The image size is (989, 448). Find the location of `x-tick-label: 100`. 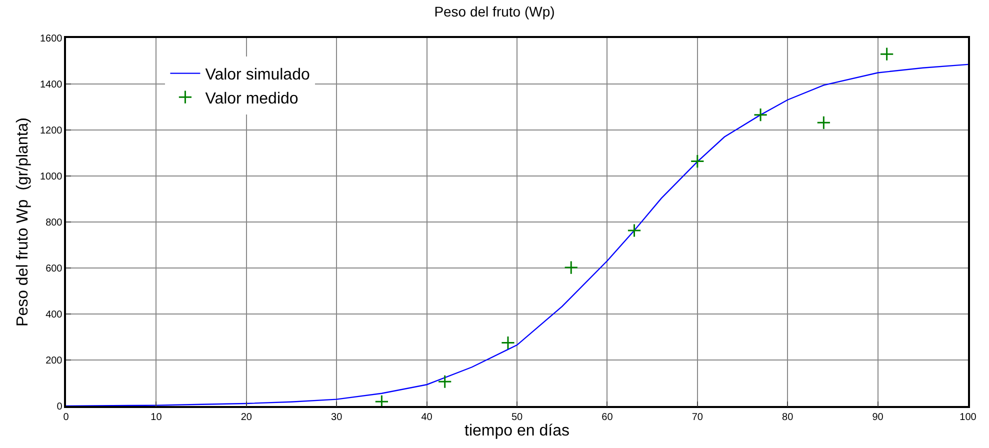

x-tick-label: 100 is located at coordinates (968, 417).